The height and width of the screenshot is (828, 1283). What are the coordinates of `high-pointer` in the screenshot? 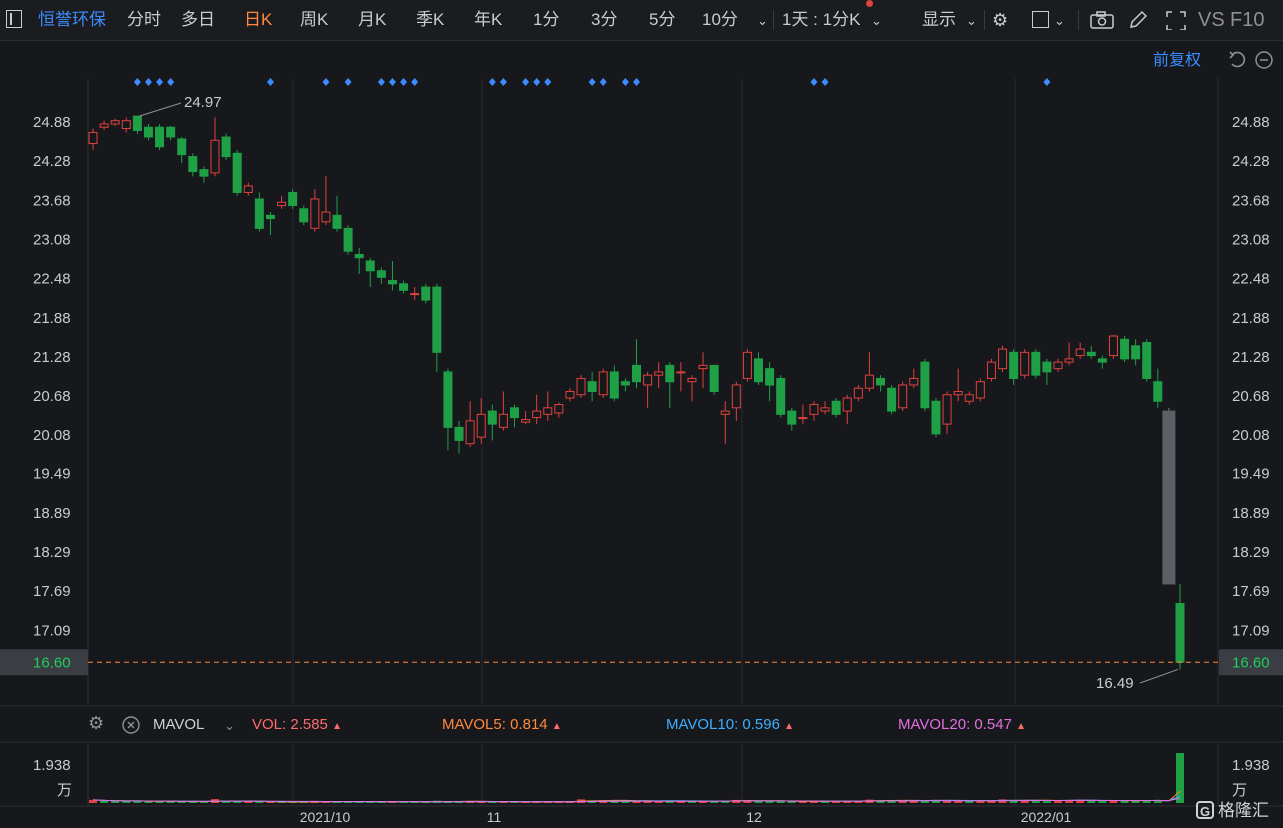 It's located at (160, 109).